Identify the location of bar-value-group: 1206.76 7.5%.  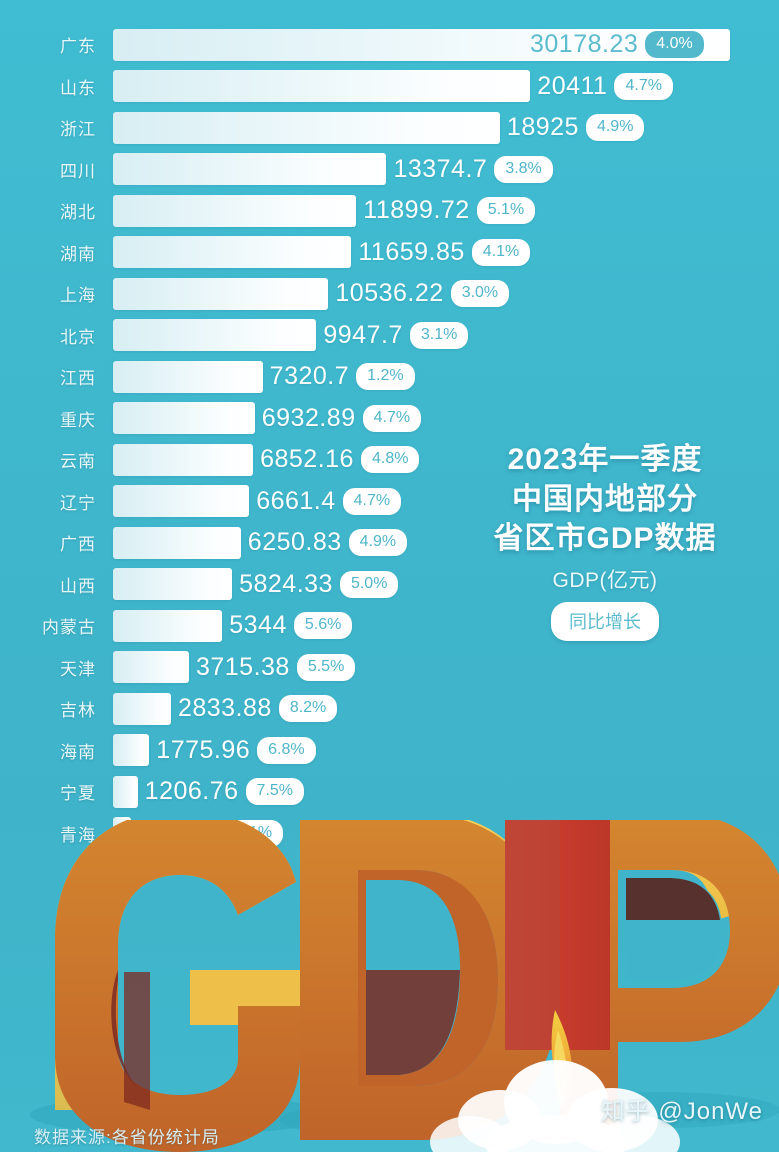
(225, 792).